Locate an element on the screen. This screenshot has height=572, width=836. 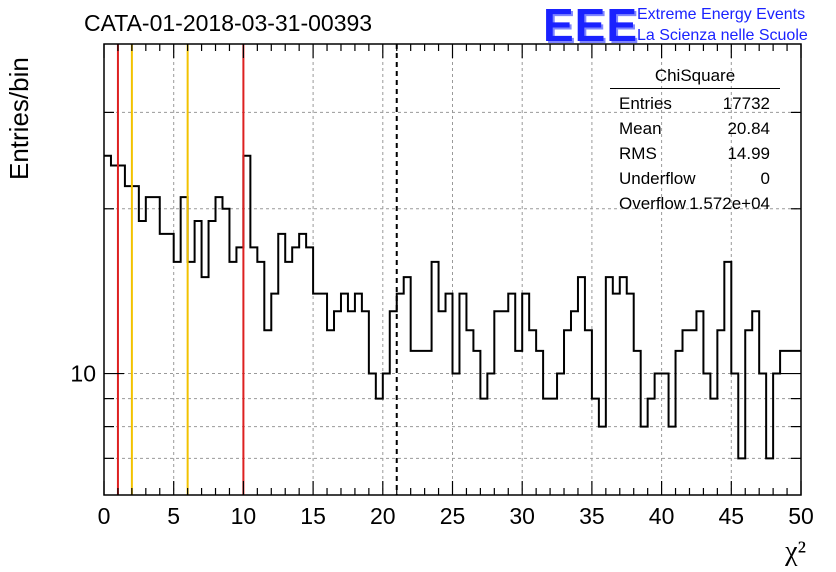
x-tick-label: 45 is located at coordinates (732, 516).